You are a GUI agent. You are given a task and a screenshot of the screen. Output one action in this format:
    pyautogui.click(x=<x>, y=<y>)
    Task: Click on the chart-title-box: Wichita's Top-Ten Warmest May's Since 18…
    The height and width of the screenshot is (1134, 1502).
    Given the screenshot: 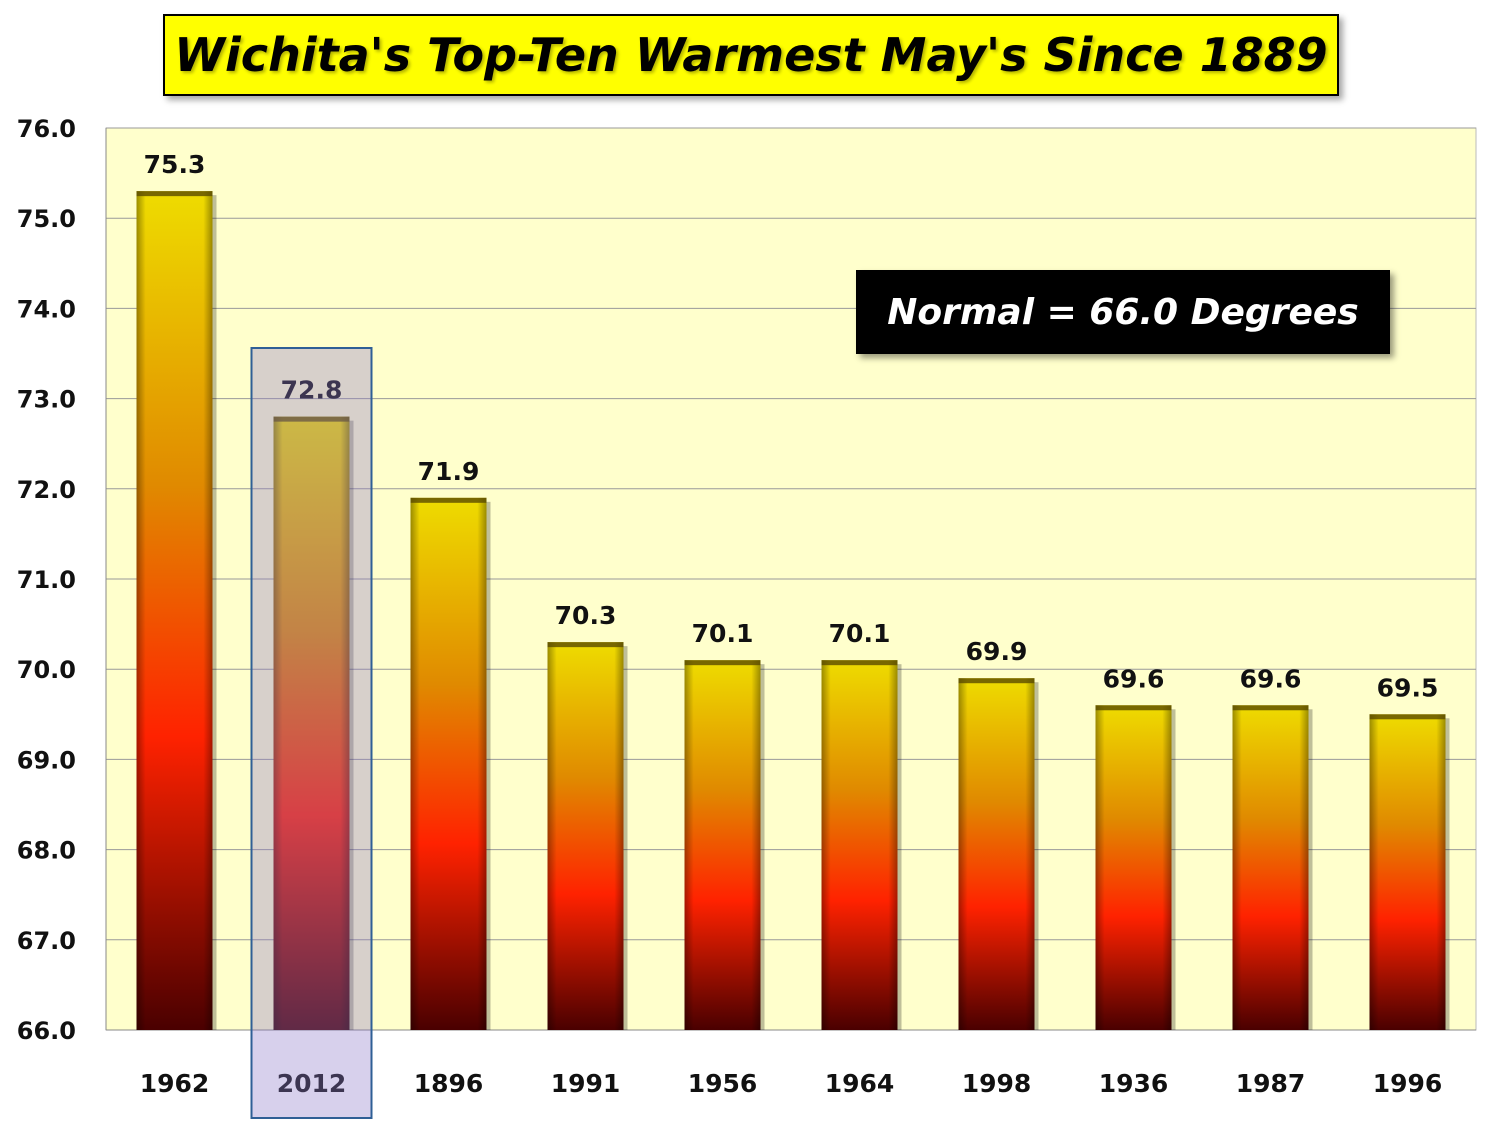 What is the action you would take?
    pyautogui.click(x=751, y=55)
    